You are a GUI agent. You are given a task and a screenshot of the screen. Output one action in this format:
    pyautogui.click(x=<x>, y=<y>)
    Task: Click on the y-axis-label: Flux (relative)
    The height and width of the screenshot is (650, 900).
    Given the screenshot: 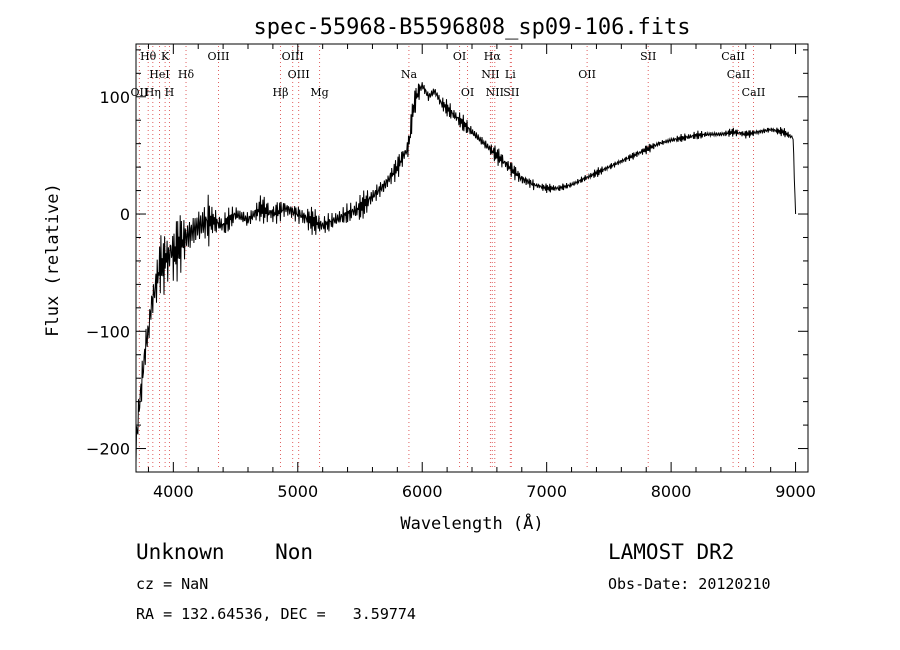 What is the action you would take?
    pyautogui.click(x=53, y=260)
    